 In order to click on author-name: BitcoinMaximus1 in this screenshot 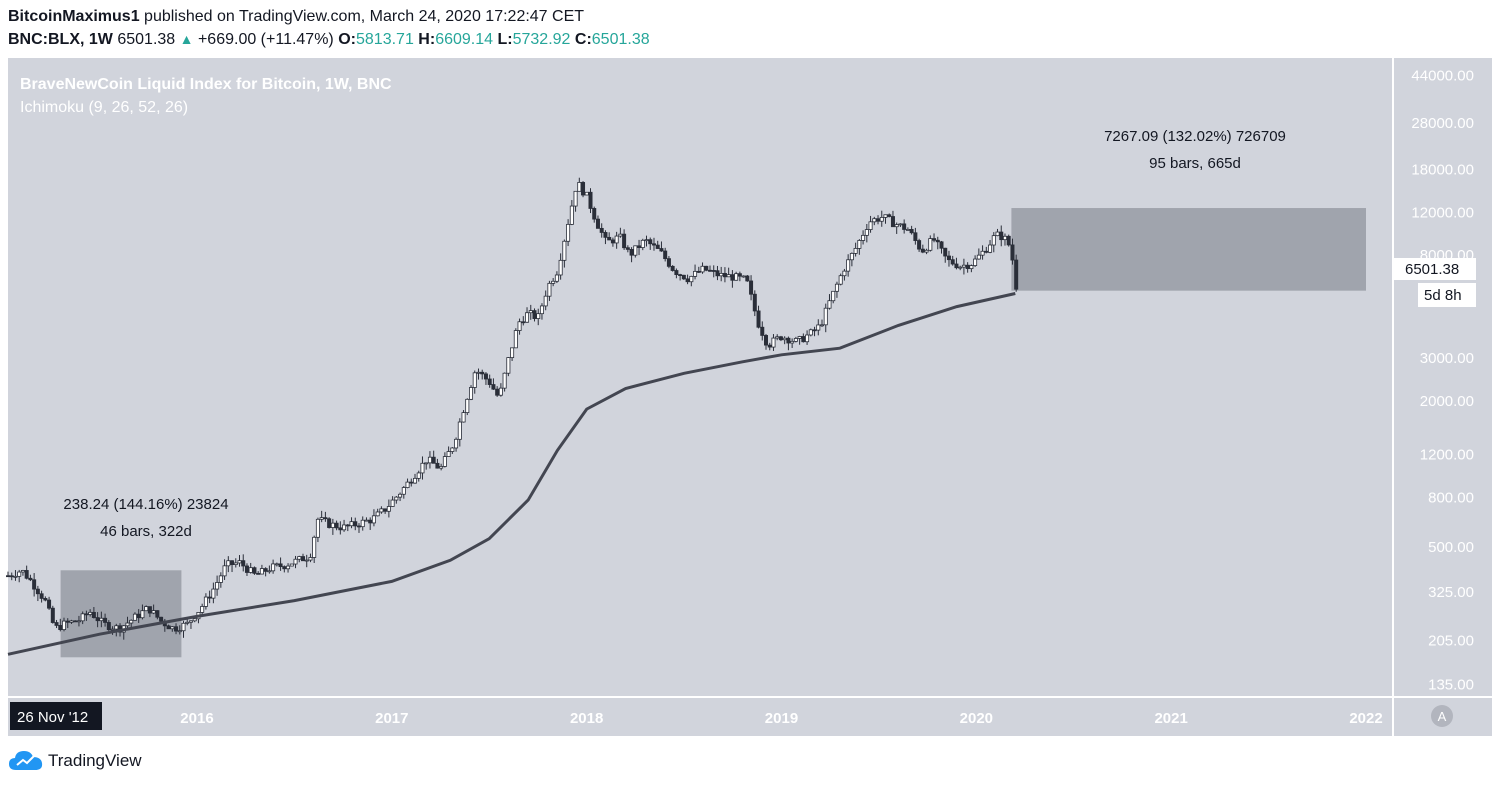, I will do `click(74, 16)`.